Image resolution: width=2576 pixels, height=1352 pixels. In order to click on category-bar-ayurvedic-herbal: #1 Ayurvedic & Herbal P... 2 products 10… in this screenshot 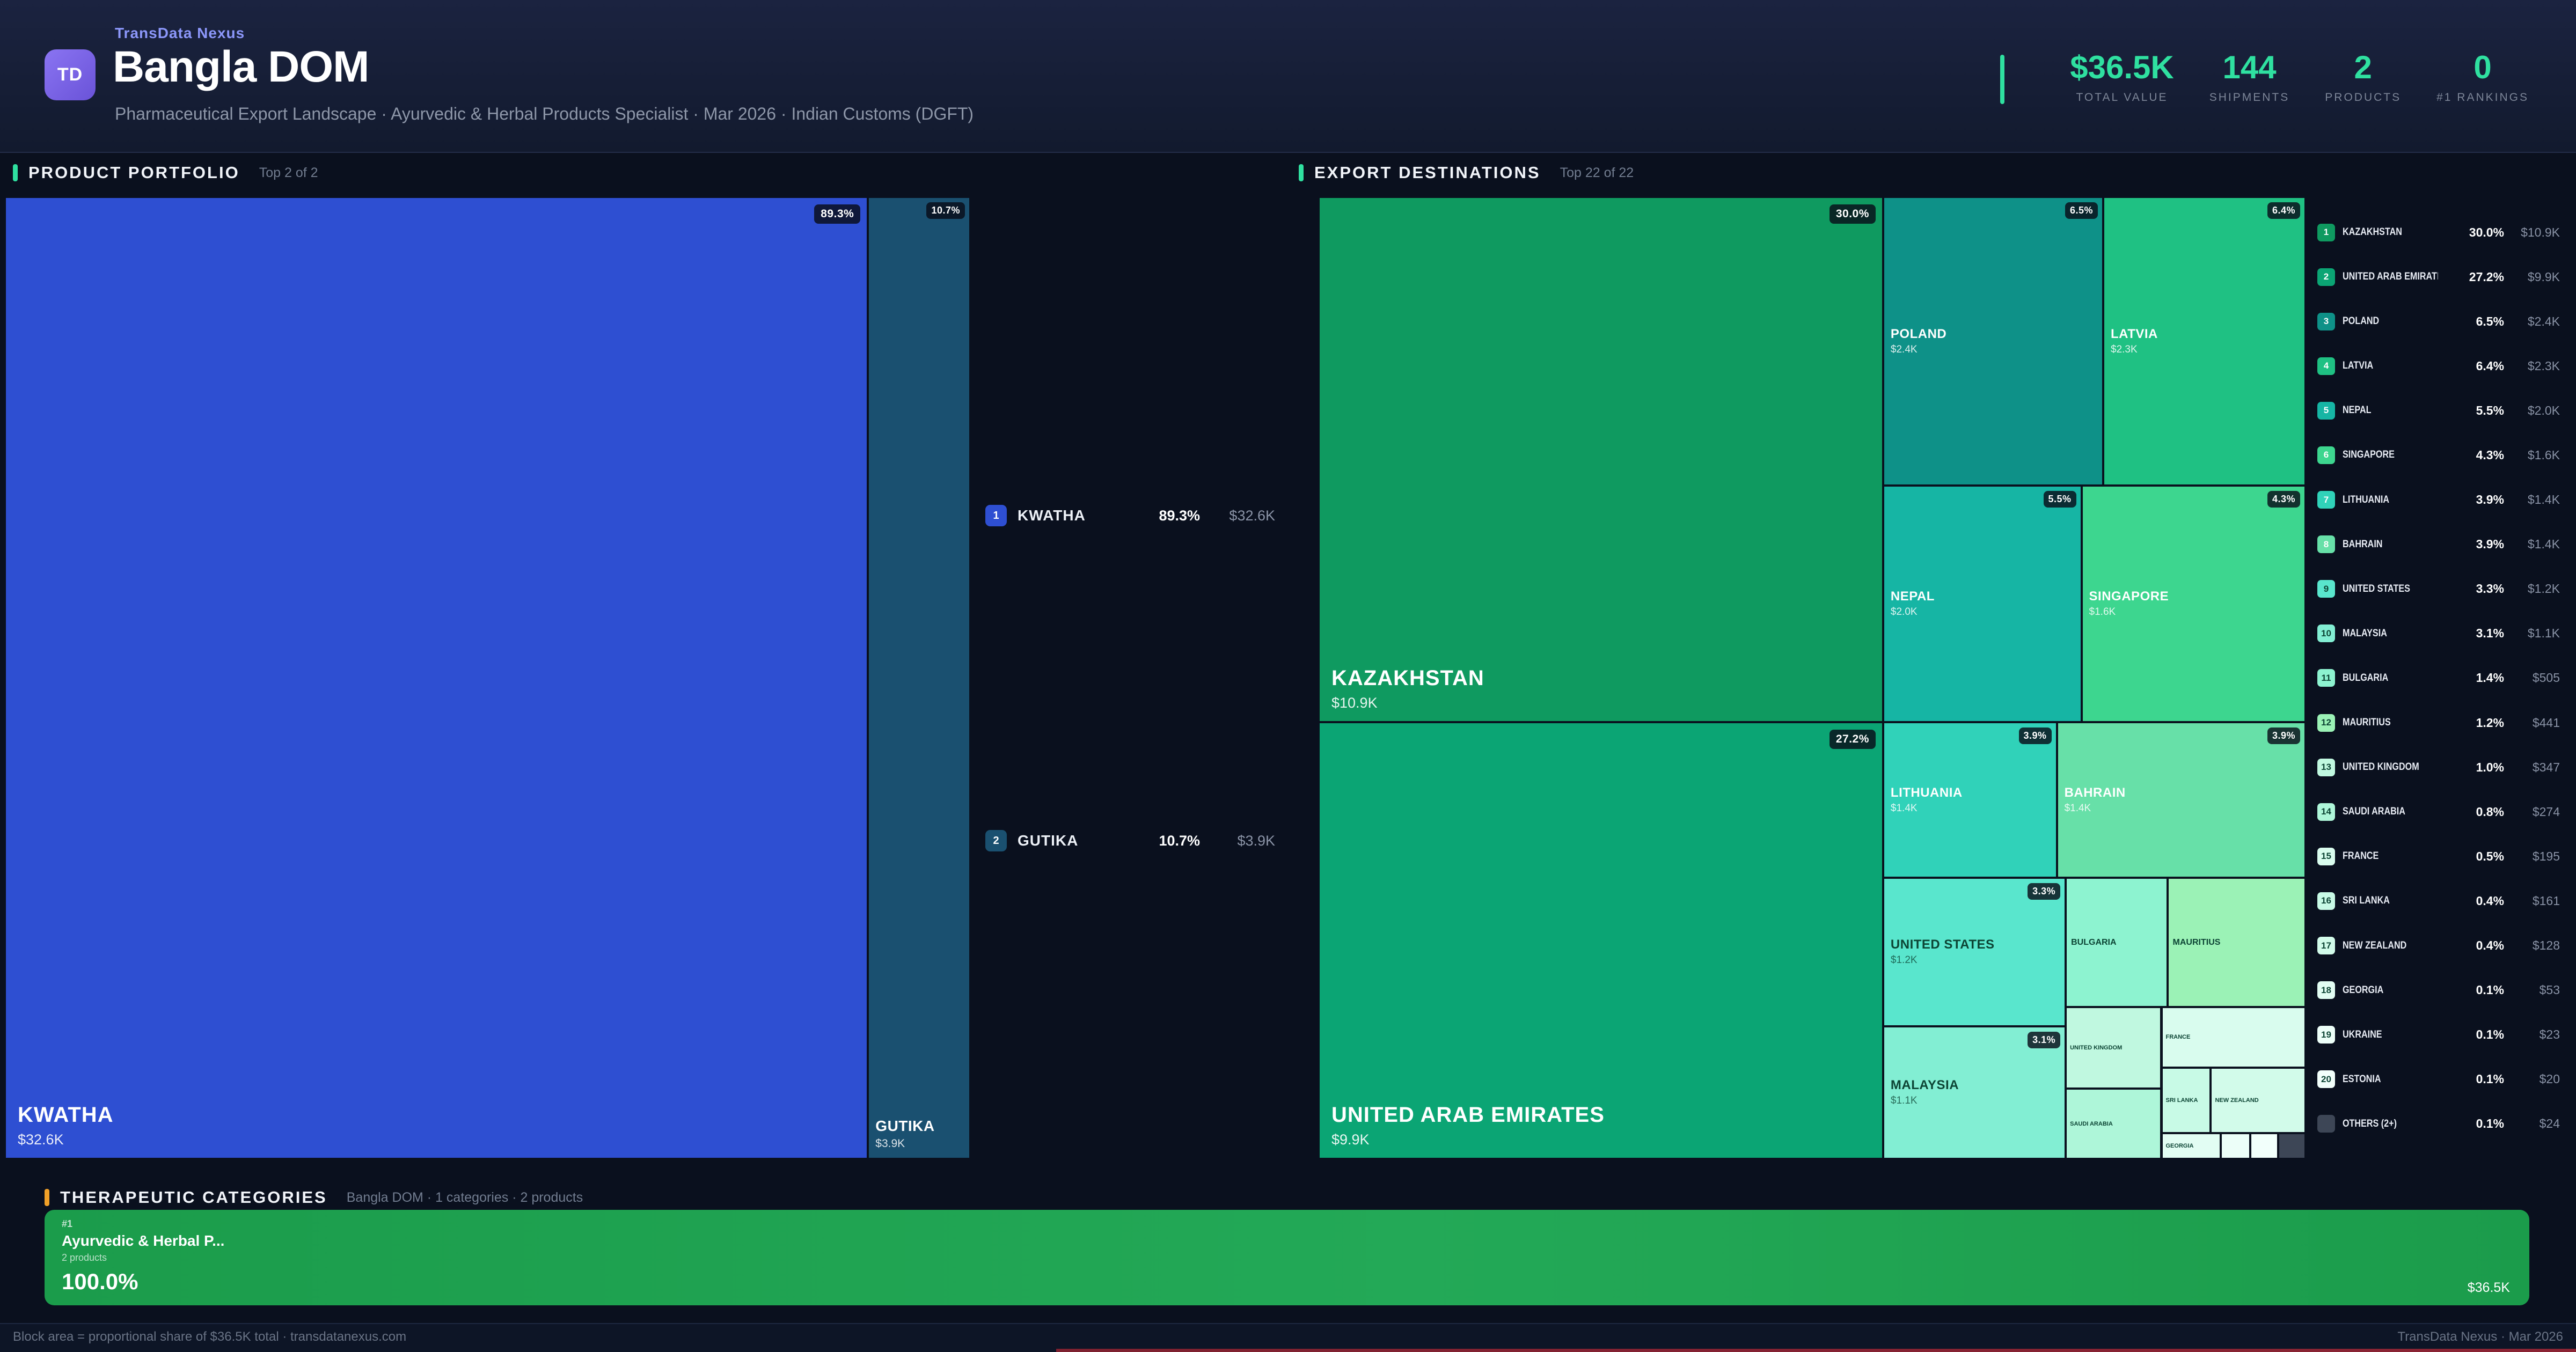, I will do `click(1287, 1257)`.